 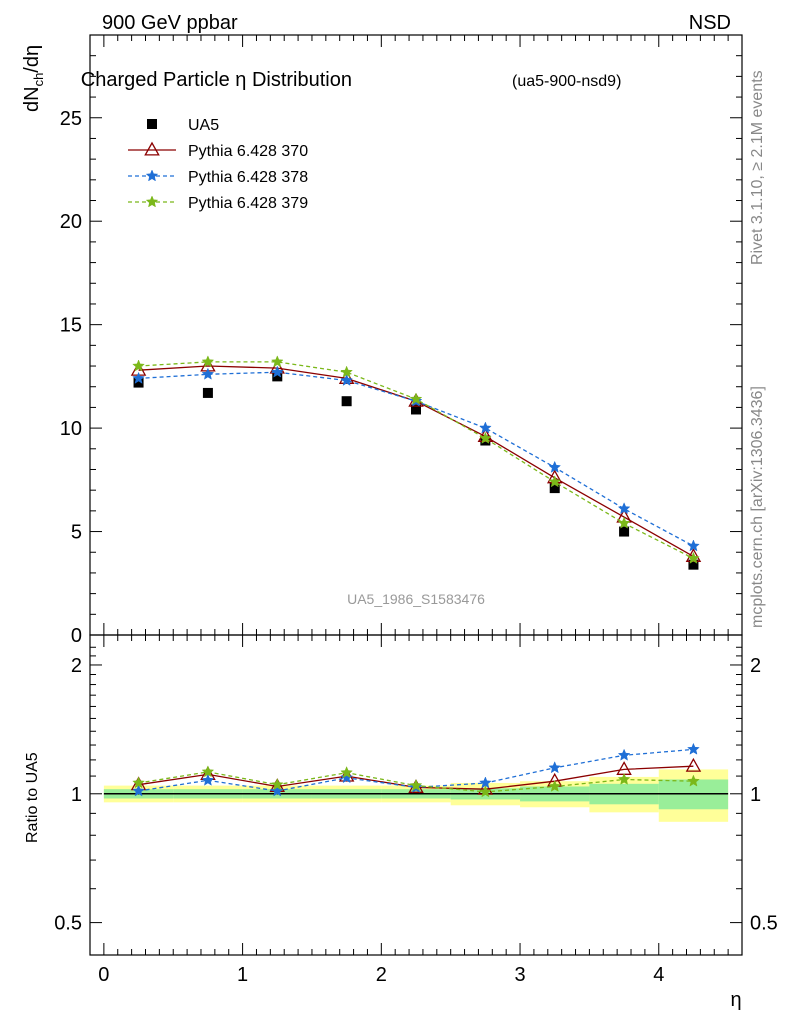 What do you see at coordinates (381, 975) in the screenshot?
I see `x-tick-label: 2` at bounding box center [381, 975].